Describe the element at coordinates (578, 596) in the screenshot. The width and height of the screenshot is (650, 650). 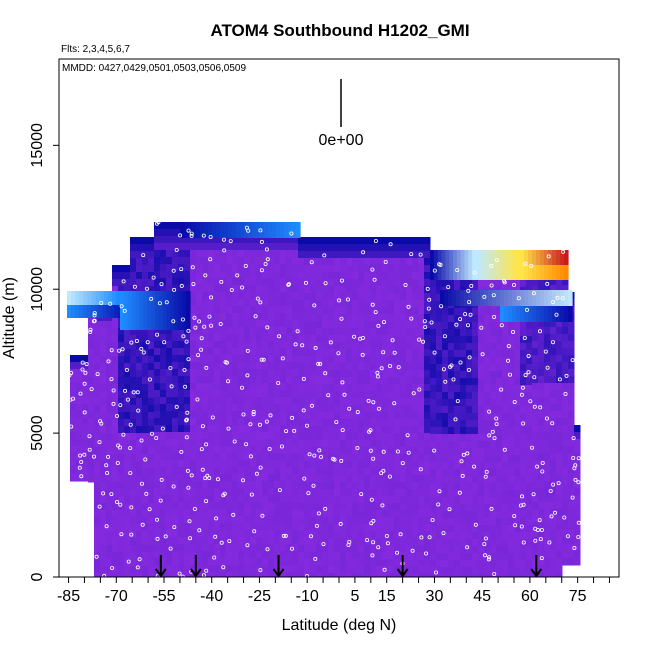
I see `x-tick-label: 75` at that location.